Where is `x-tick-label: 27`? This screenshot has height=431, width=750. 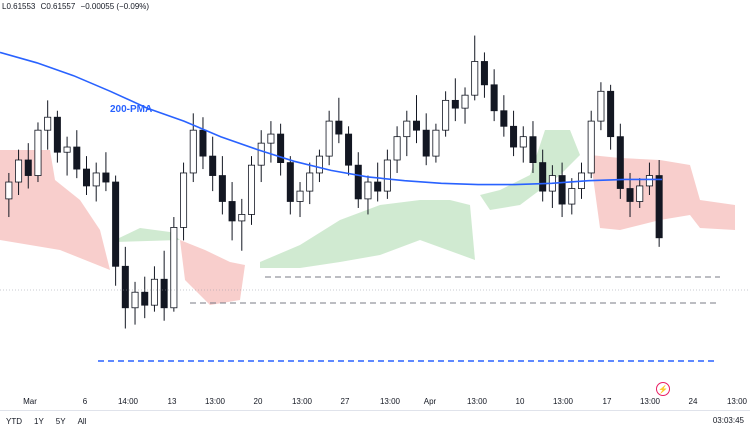 x-tick-label: 27 is located at coordinates (345, 401).